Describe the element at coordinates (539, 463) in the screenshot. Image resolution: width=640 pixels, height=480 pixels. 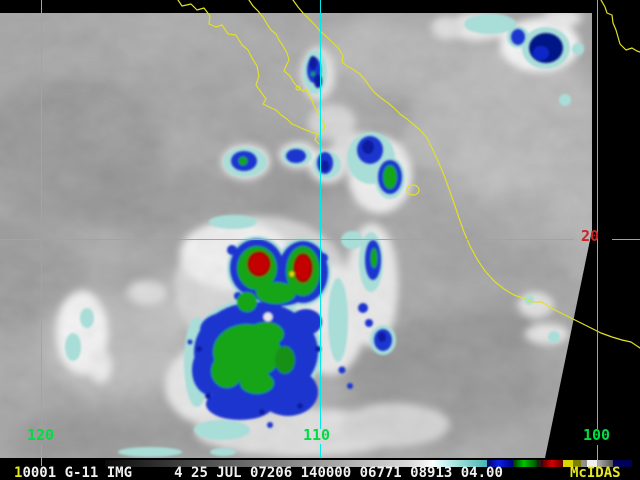
I see `colorbar-segment-divider-dark` at that location.